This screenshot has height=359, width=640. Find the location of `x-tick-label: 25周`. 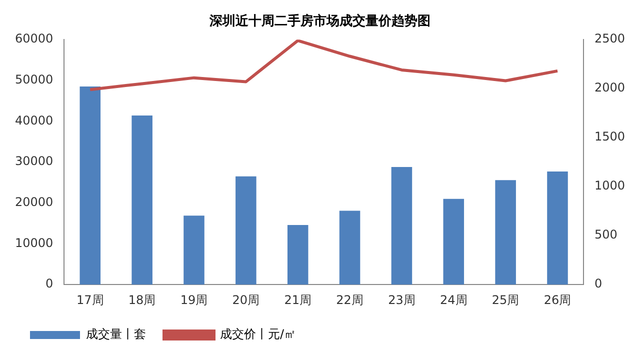

x-tick-label: 25周 is located at coordinates (506, 299).